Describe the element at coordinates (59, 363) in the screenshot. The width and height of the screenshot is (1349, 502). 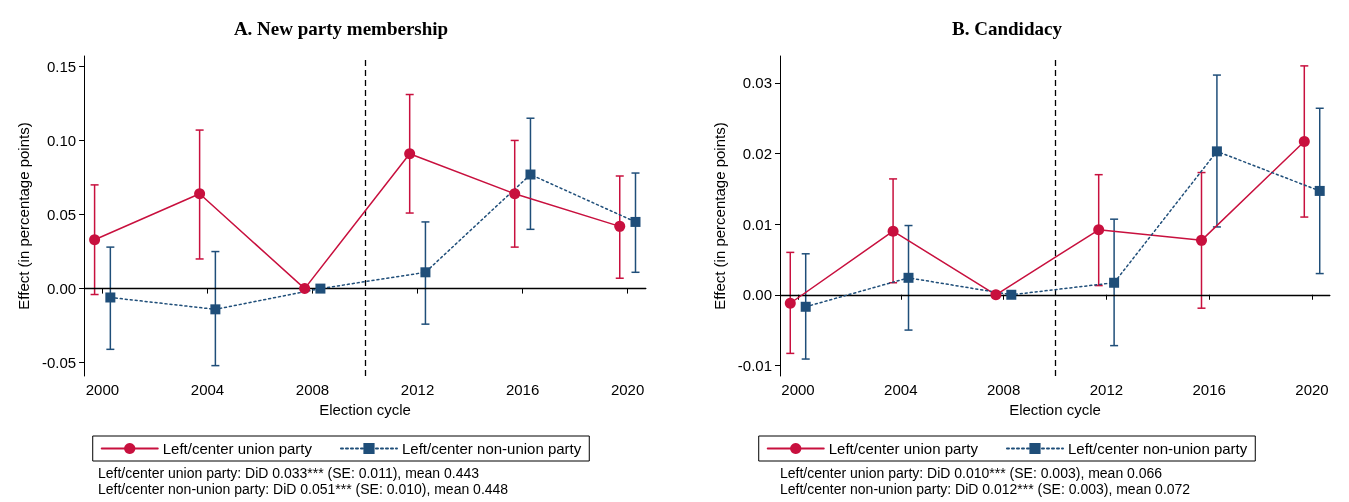
I see `y-tick-label: -0.05` at that location.